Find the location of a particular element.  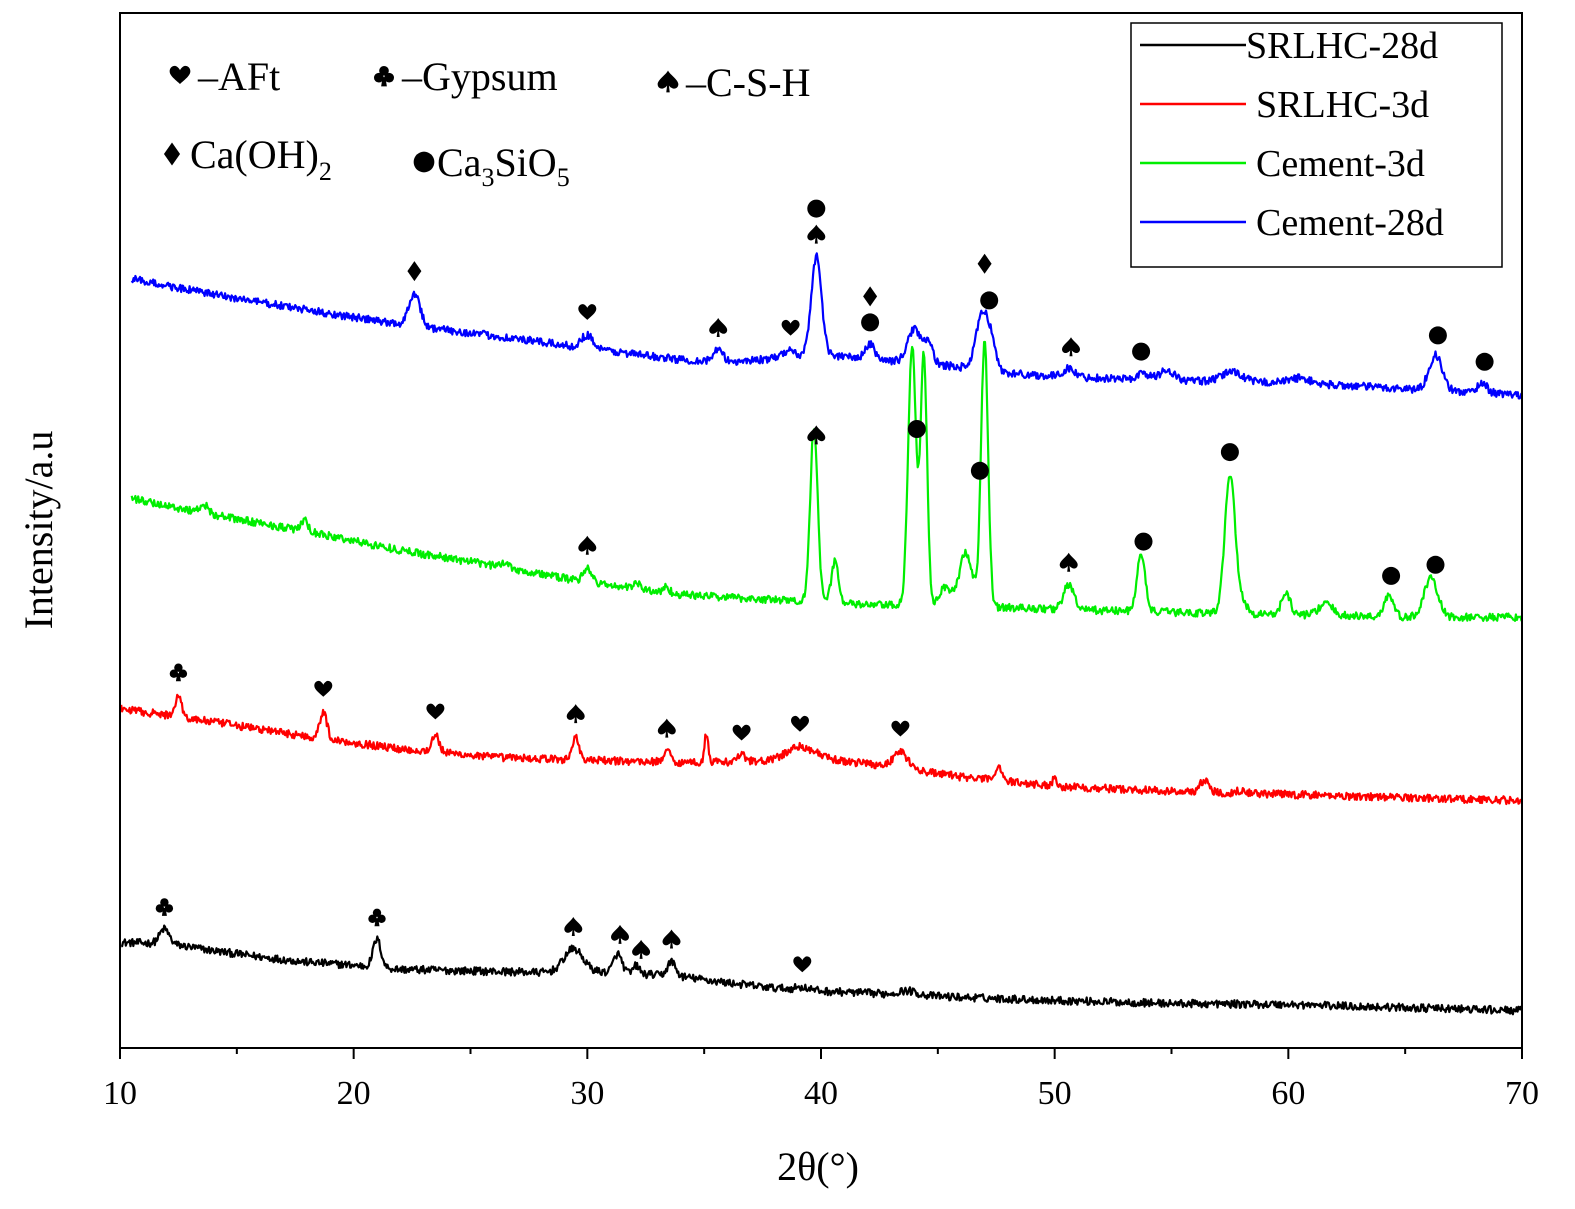

phase-key-c3s: Ca3SiO5 is located at coordinates (491, 166).